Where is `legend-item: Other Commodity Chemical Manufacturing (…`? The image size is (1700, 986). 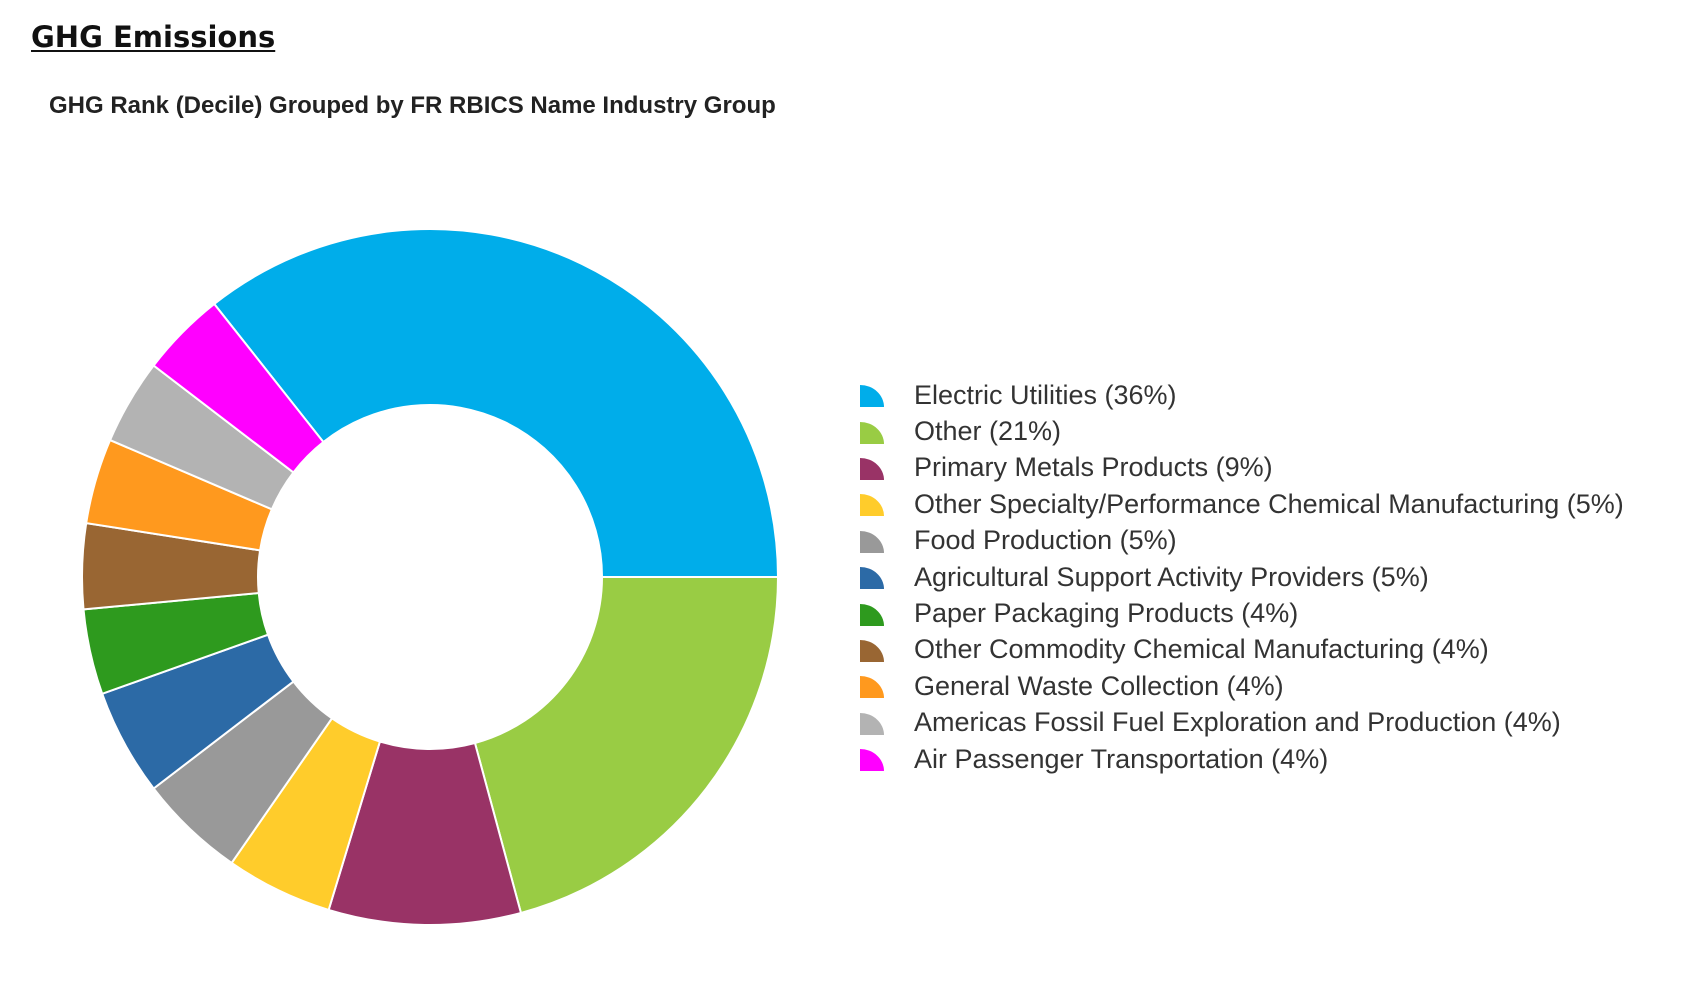
legend-item: Other Commodity Chemical Manufacturing (… is located at coordinates (1241, 650).